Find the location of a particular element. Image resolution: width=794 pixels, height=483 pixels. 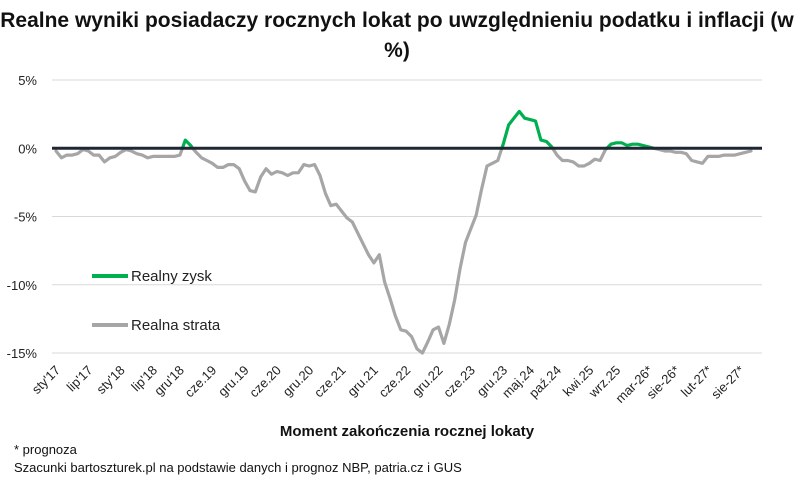

x-tick-label: gru.20 is located at coordinates (298, 381).